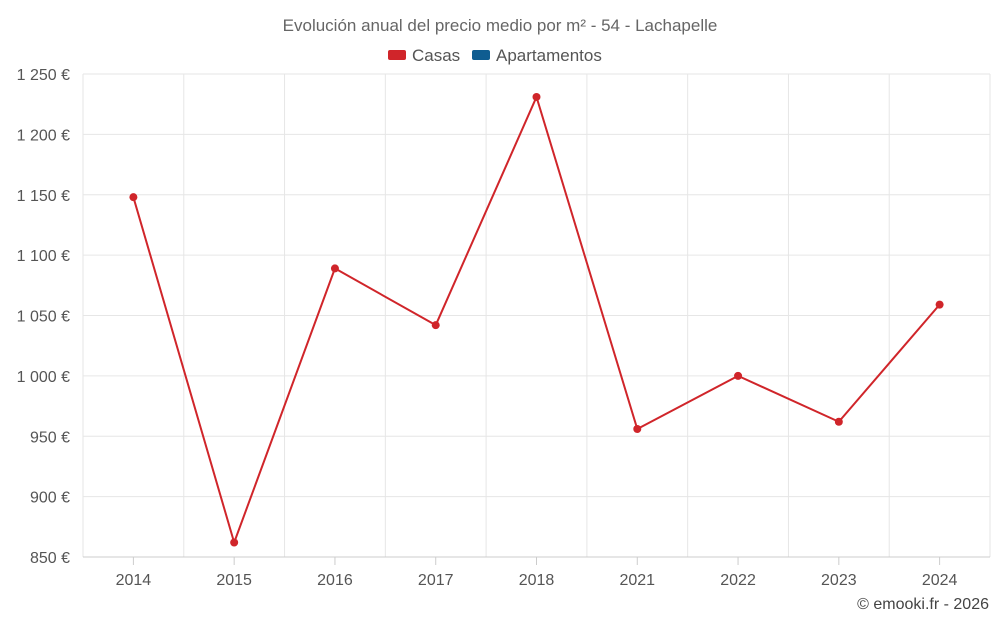 The width and height of the screenshot is (1000, 625). Describe the element at coordinates (43, 196) in the screenshot. I see `y-tick-label: 1 150 €` at that location.